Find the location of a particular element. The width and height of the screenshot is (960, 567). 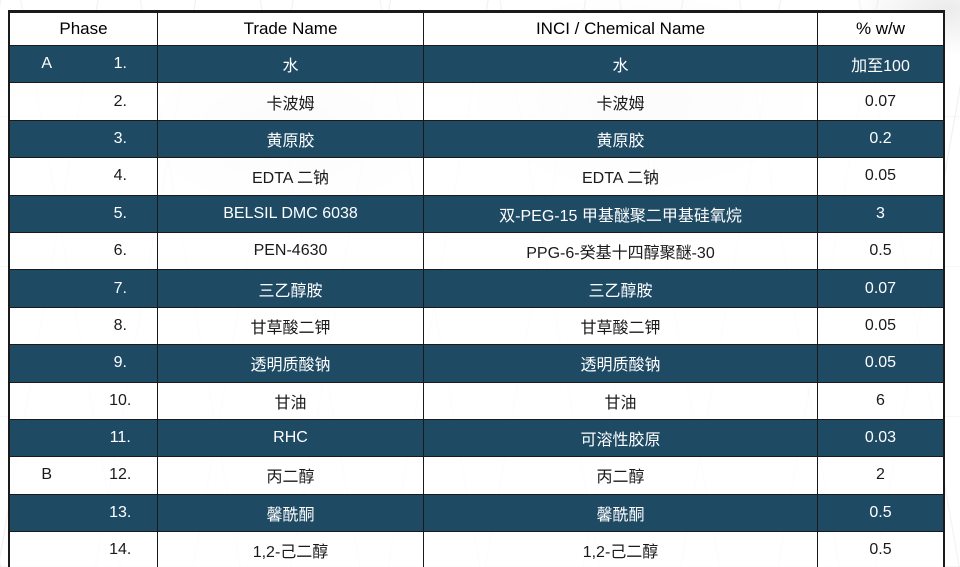

phase-cell: 10. is located at coordinates (84, 400).